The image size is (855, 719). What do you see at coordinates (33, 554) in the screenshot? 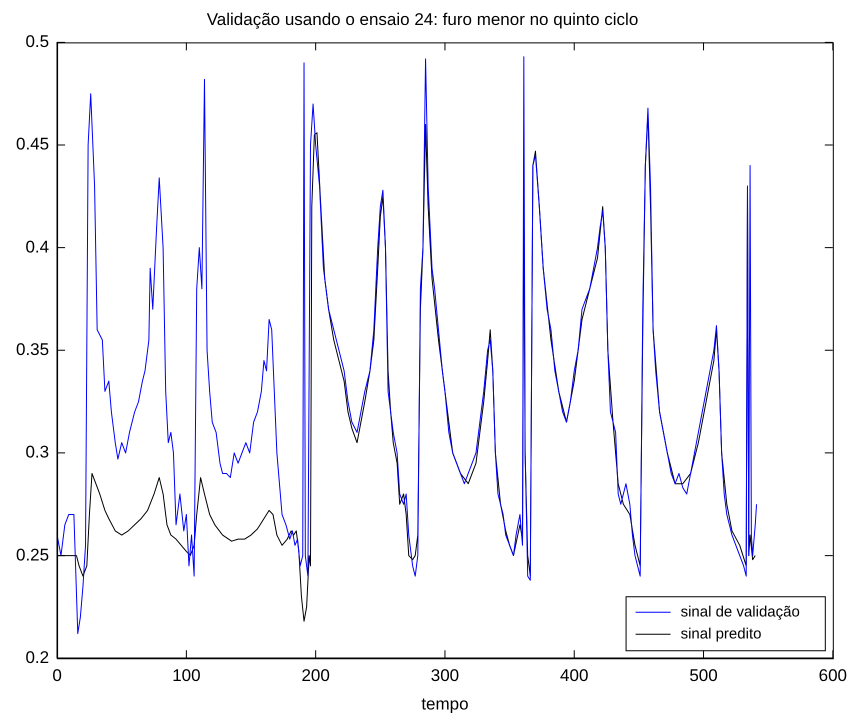
I see `y-tick-label: 0.25` at bounding box center [33, 554].